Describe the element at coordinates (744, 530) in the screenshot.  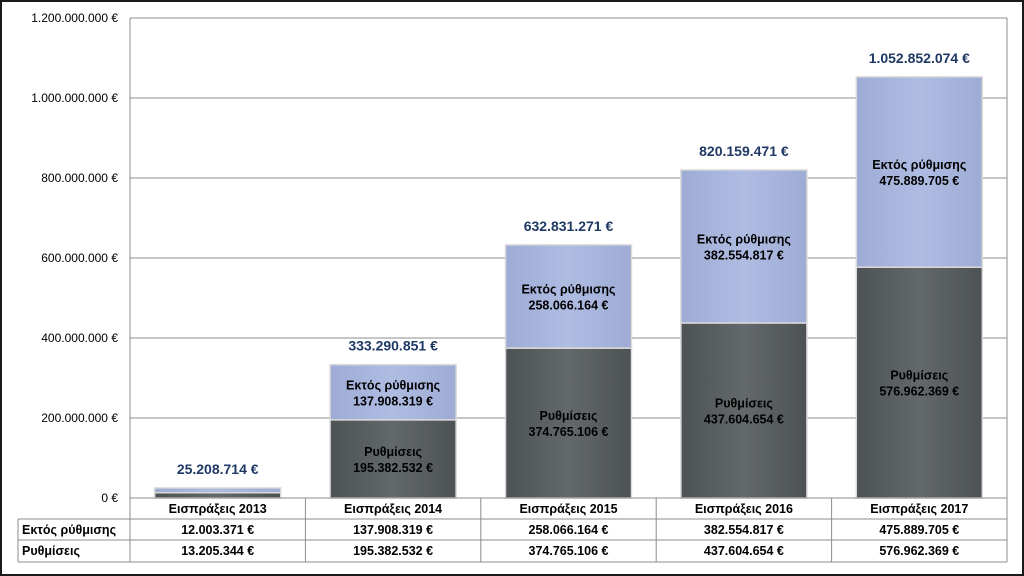
I see `table-cell: 382.554.817 €` at that location.